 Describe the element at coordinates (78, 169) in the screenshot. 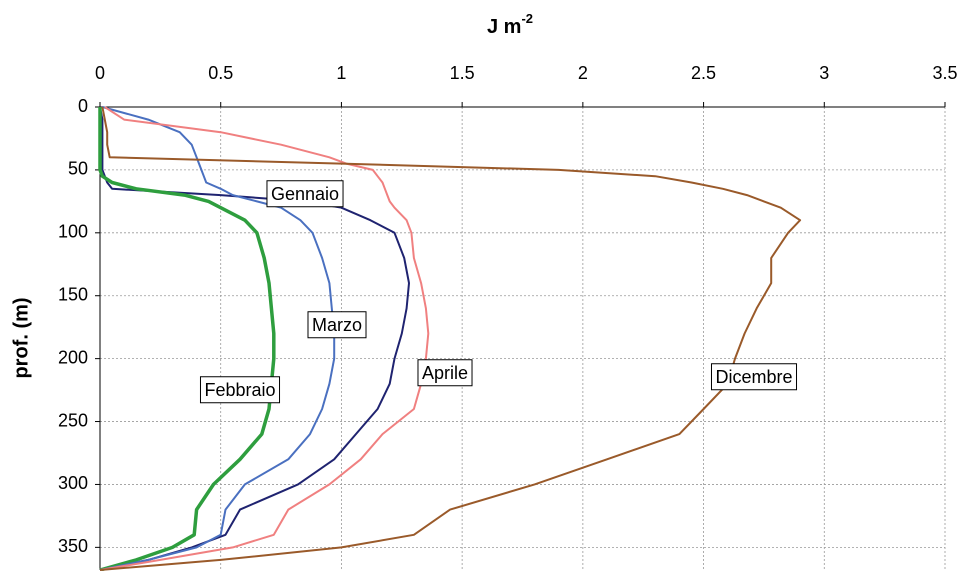

I see `y-tick-label: 50` at that location.